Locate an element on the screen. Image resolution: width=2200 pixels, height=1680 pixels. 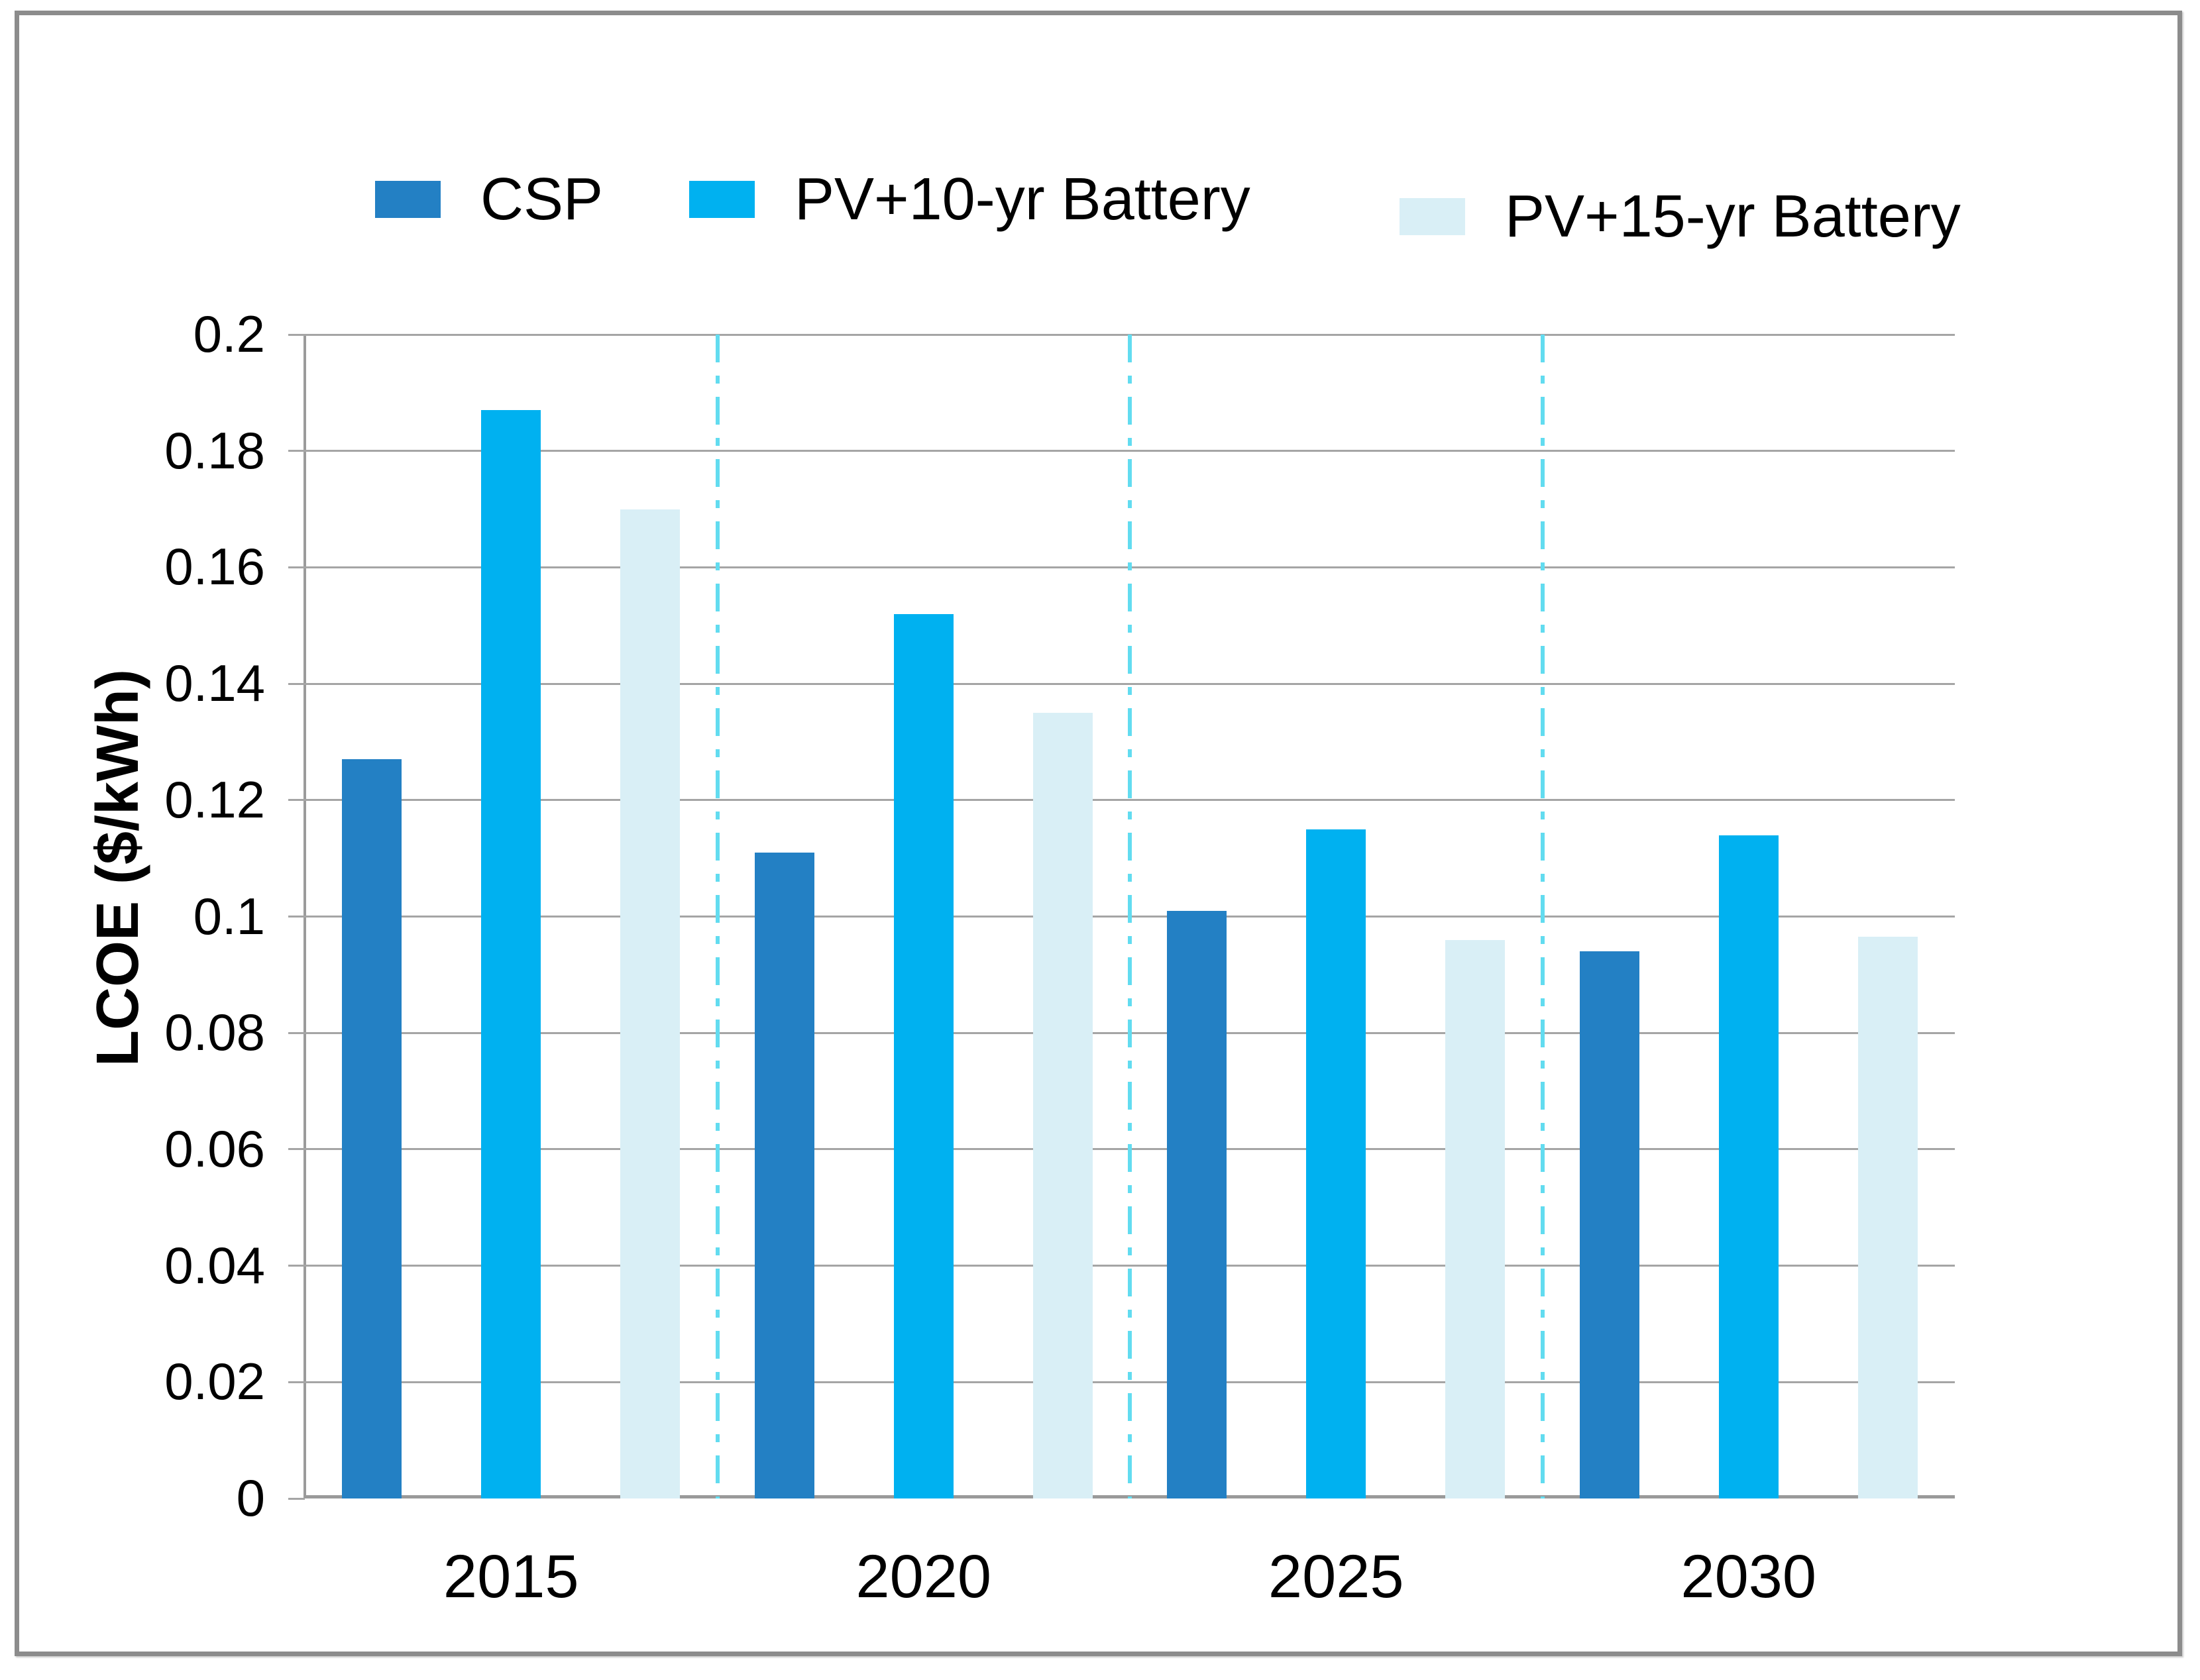
y-tick-label: 0.08 is located at coordinates (214, 1032).